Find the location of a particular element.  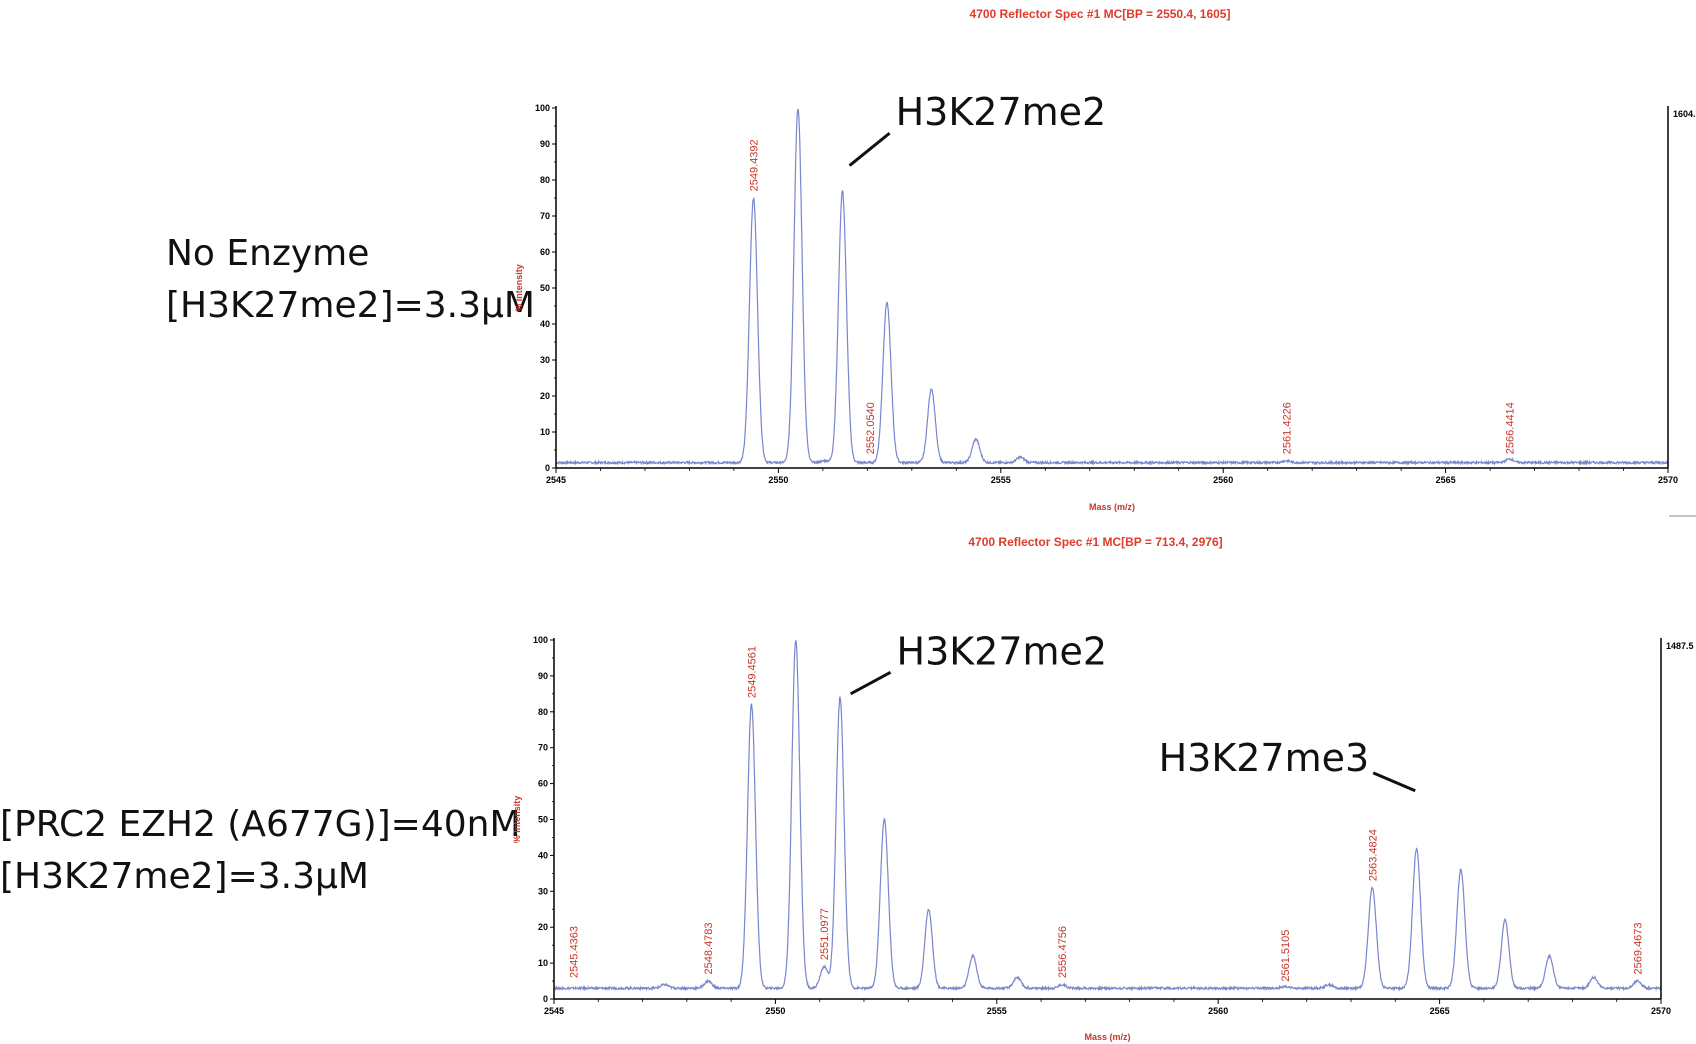

spectrum-1-y-tick-label: 60 is located at coordinates (545, 252).